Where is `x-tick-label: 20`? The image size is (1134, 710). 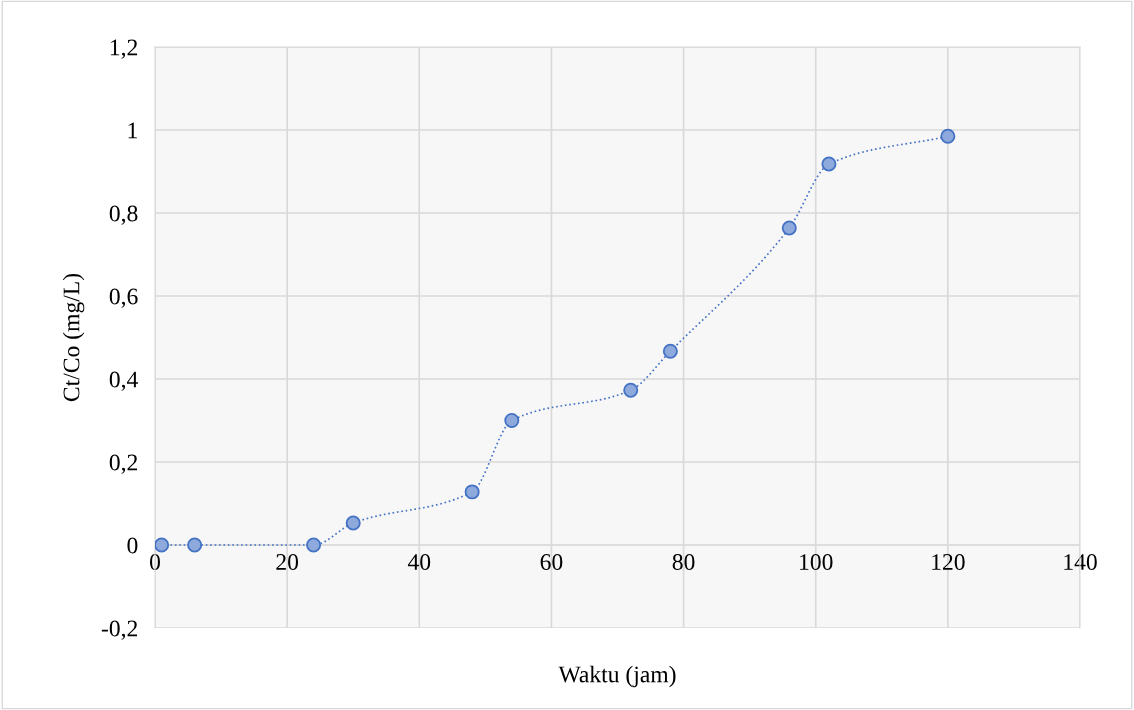
x-tick-label: 20 is located at coordinates (287, 562).